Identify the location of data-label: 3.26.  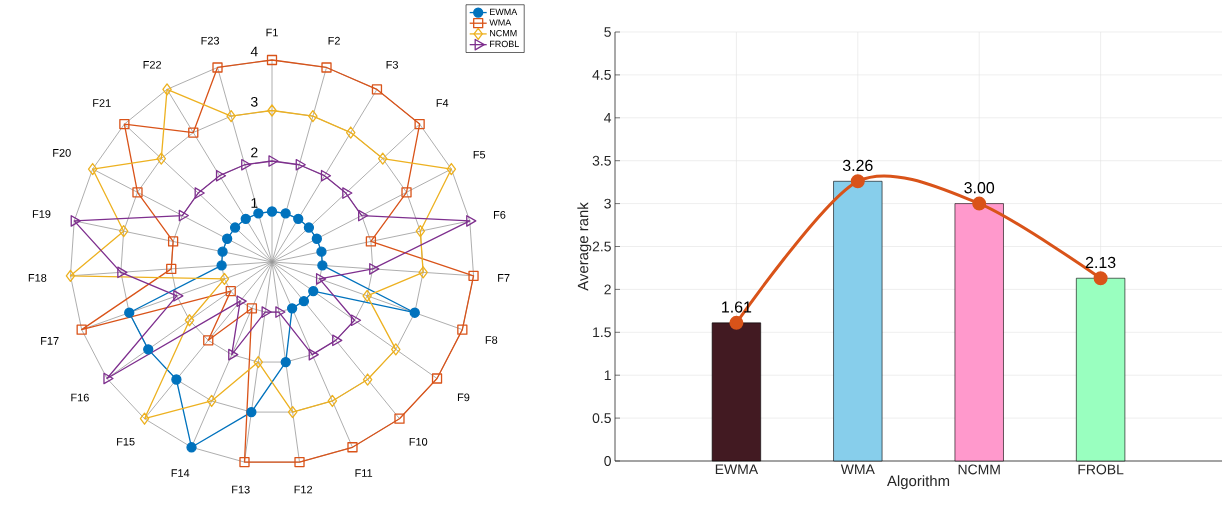
(857, 165).